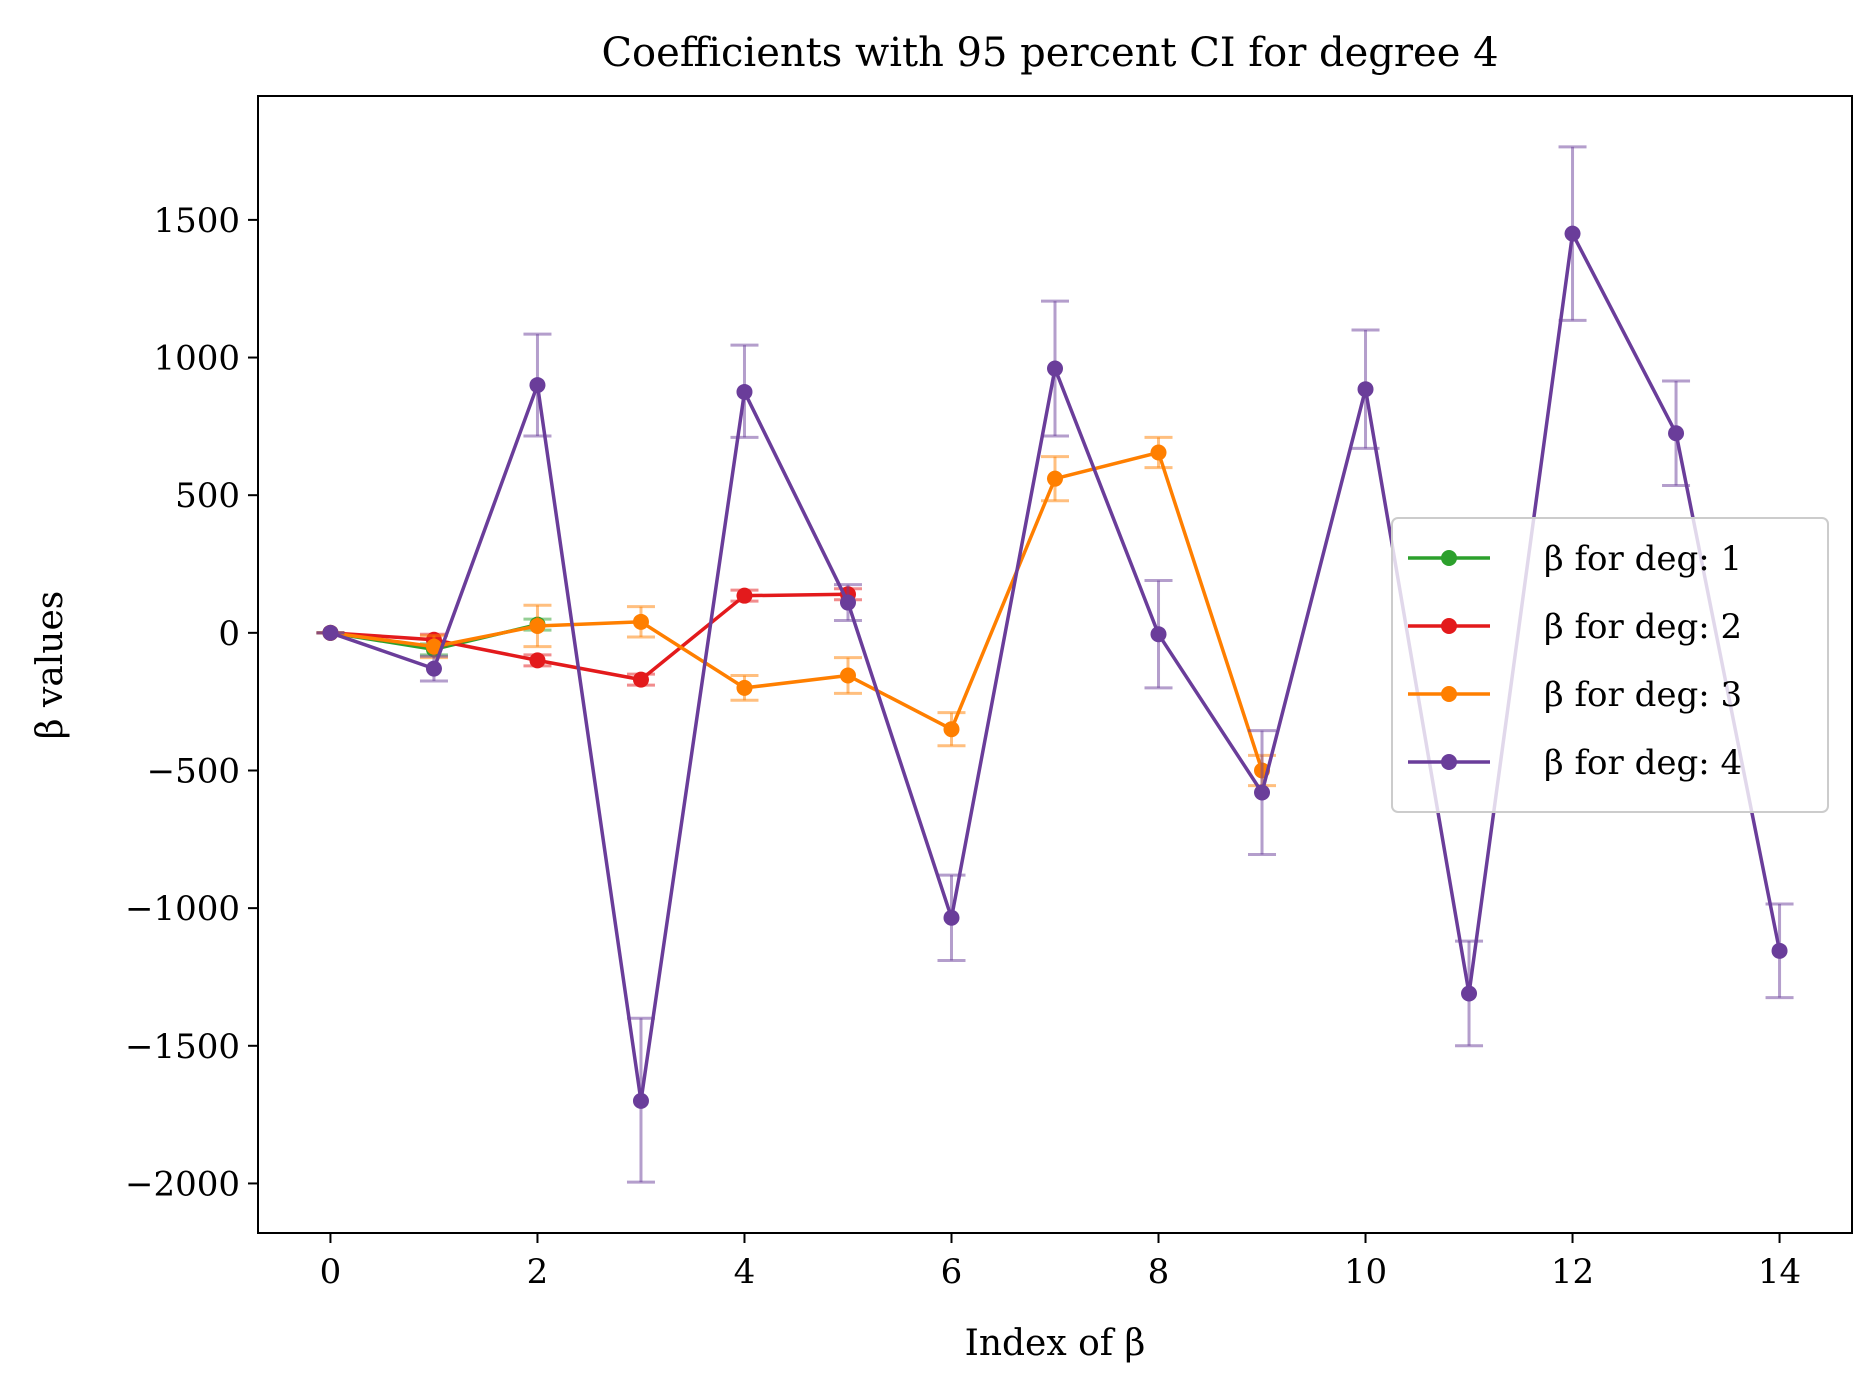  I want to click on legend-label: β for deg: 2, so click(1643, 627).